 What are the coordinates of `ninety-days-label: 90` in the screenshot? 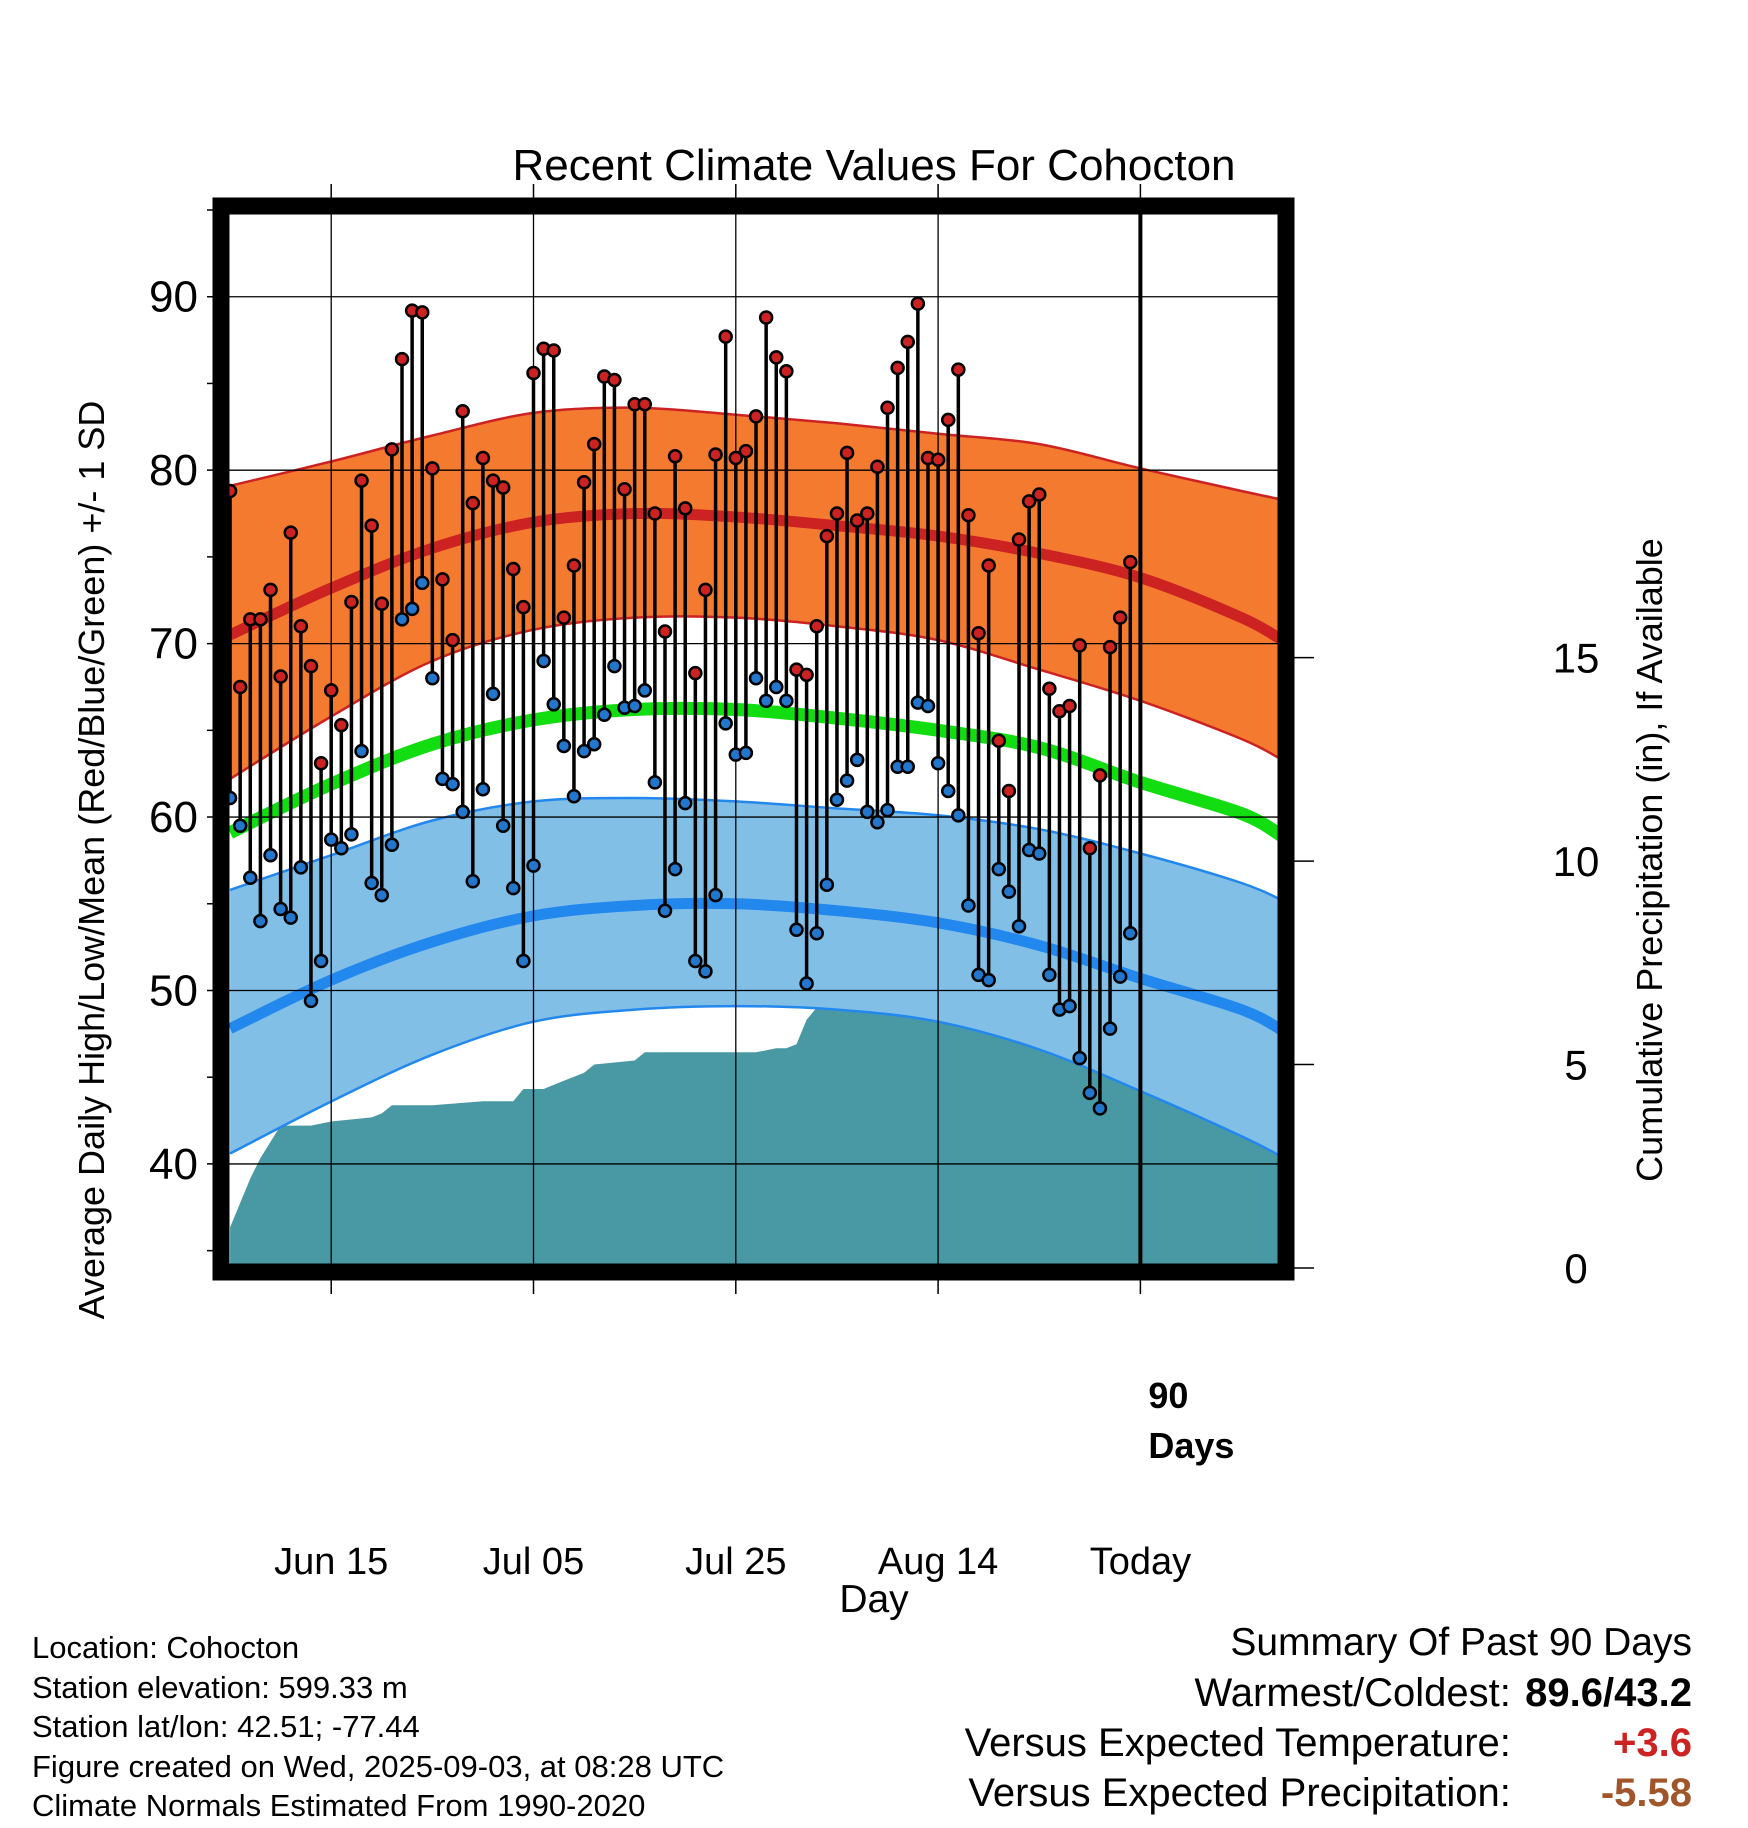 It's located at (1168, 1395).